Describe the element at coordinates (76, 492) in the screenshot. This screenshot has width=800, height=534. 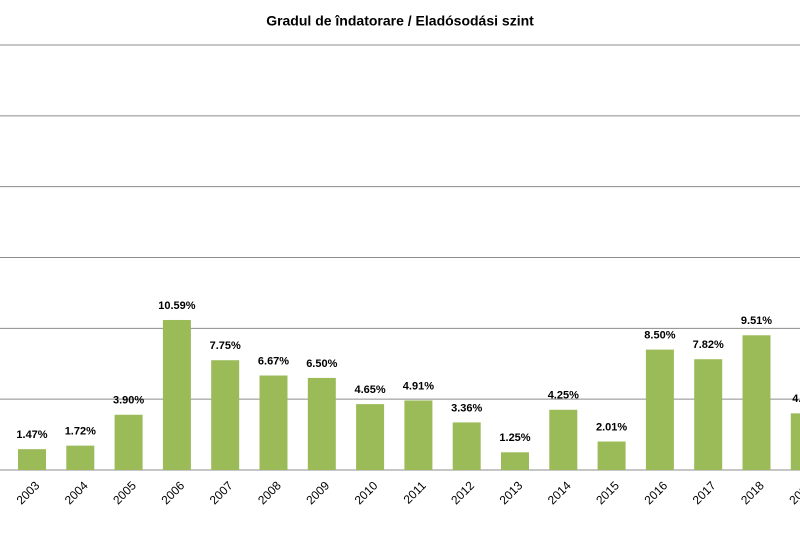
I see `x-tick-label: 2004` at that location.